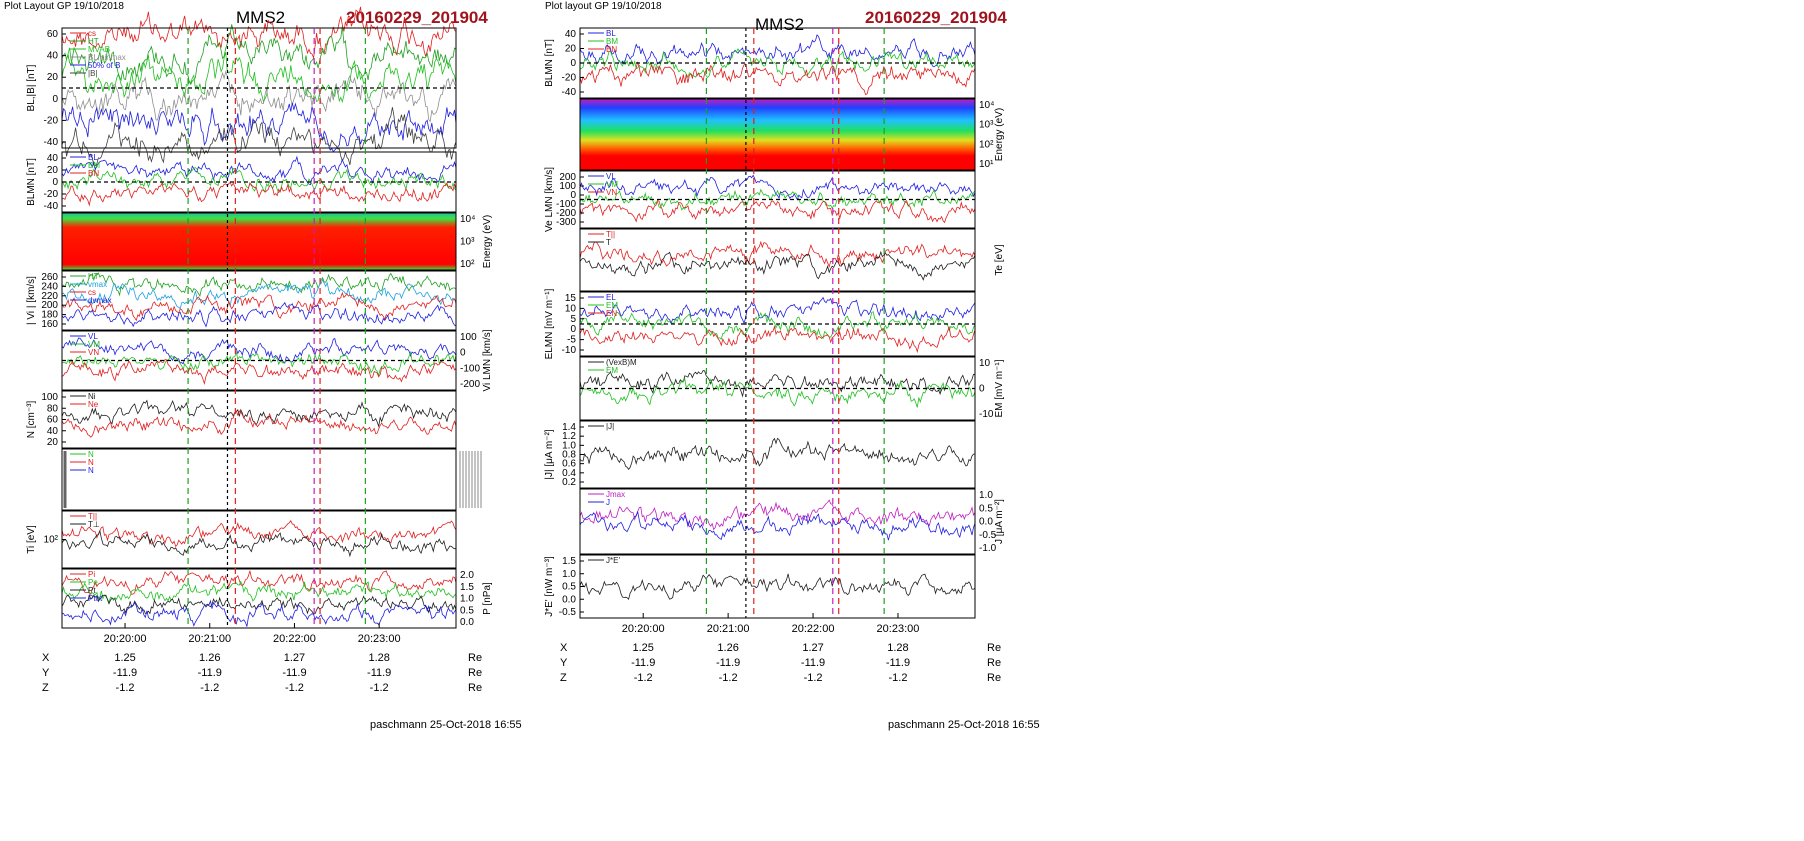  Describe the element at coordinates (611, 49) in the screenshot. I see `right-q1-legend-label: BN` at that location.